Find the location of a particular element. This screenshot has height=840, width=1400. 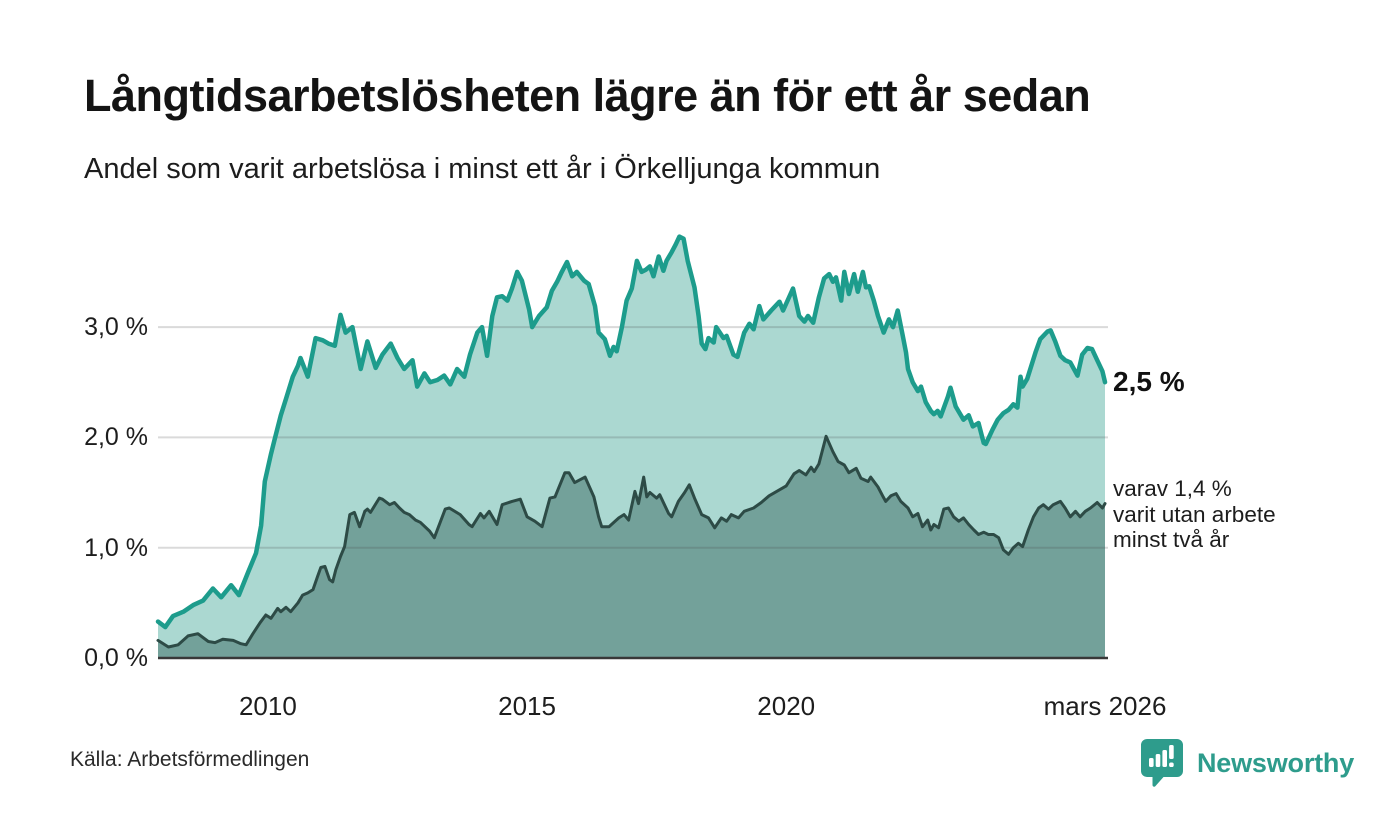

newsworthy-wordmark: Newsworthy is located at coordinates (1276, 762).